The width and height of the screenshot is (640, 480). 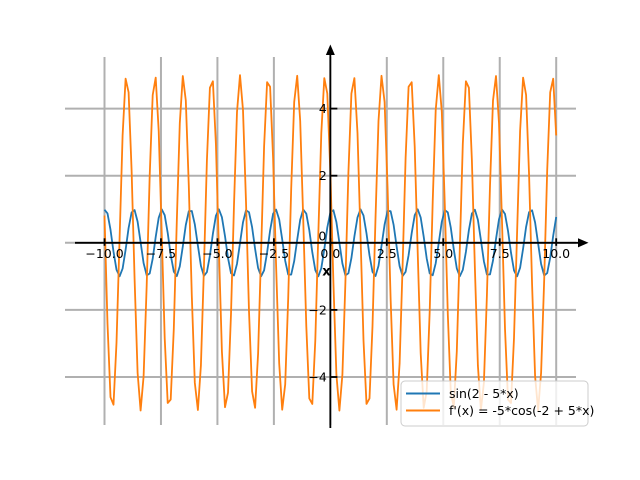 What do you see at coordinates (387, 253) in the screenshot?
I see `x-tick-label: 2.5` at bounding box center [387, 253].